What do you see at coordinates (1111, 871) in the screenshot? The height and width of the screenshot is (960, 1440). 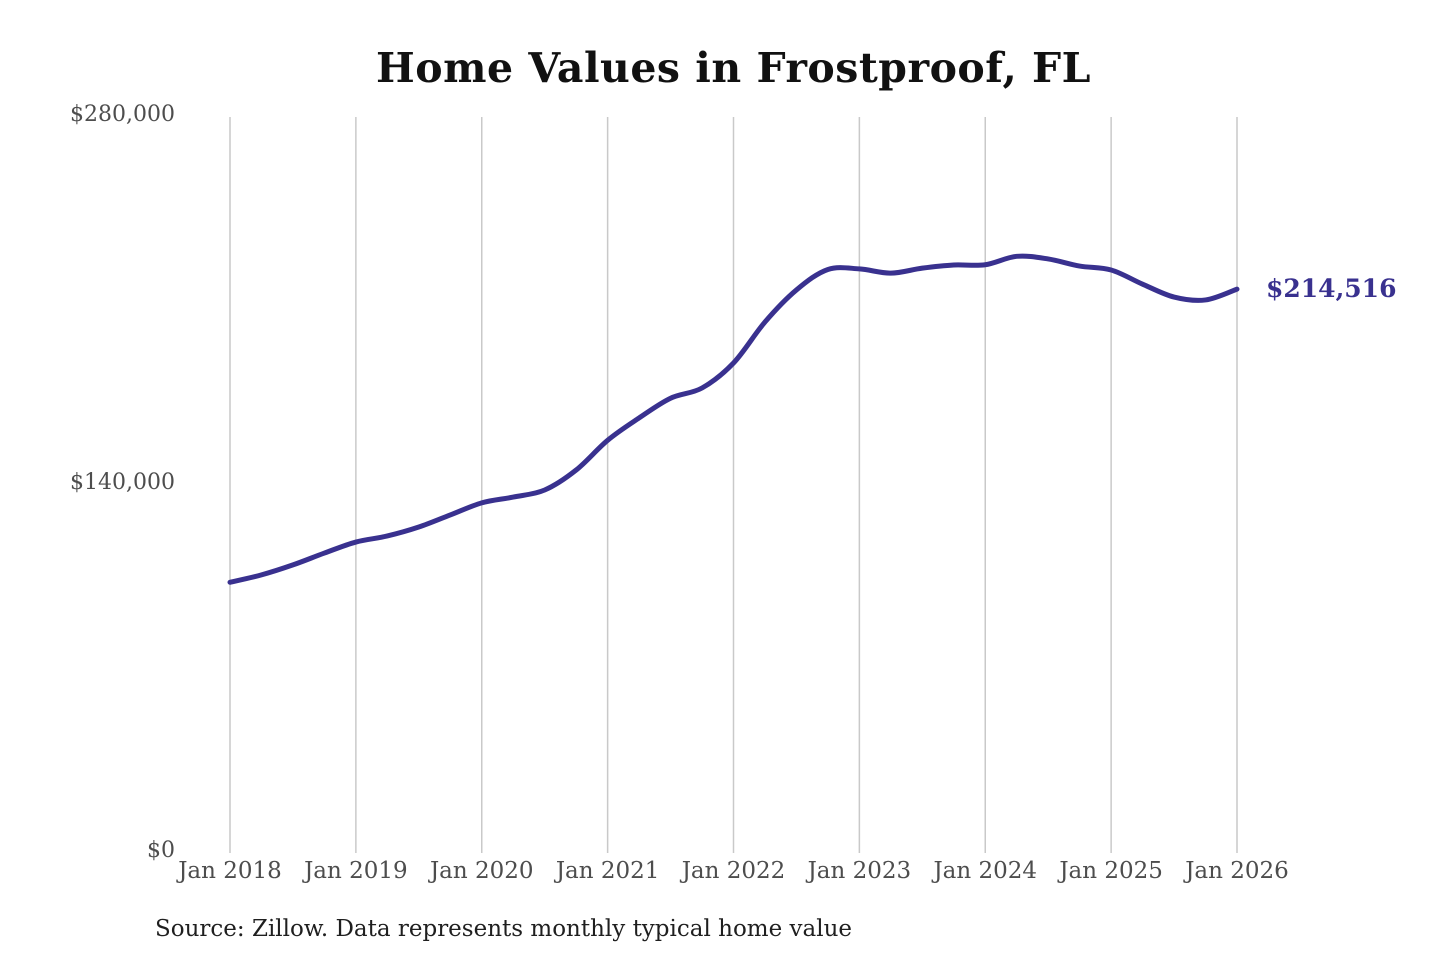 I see `x-axis-label: Jan 2025` at bounding box center [1111, 871].